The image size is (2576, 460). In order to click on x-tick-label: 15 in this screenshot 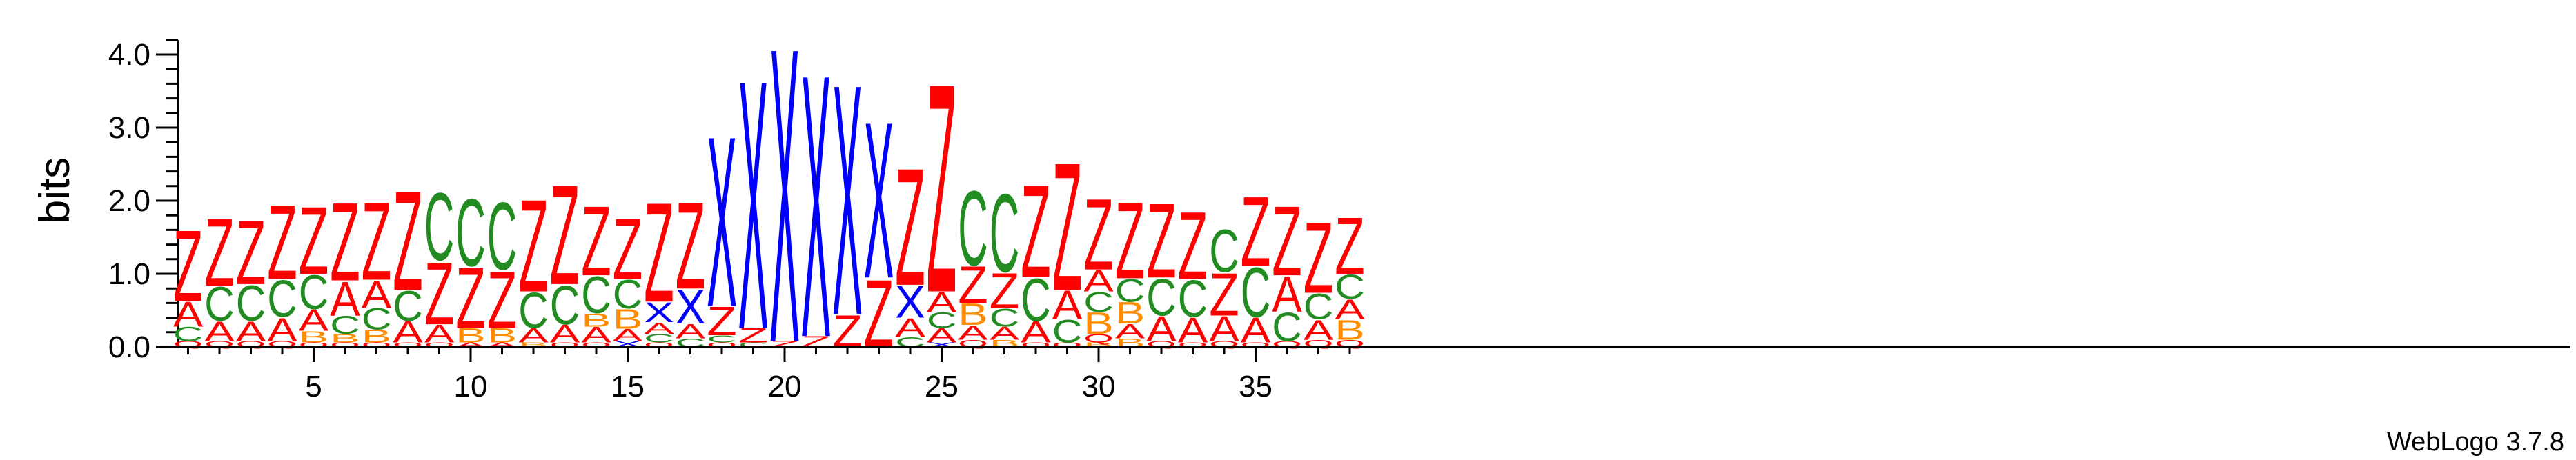, I will do `click(628, 386)`.